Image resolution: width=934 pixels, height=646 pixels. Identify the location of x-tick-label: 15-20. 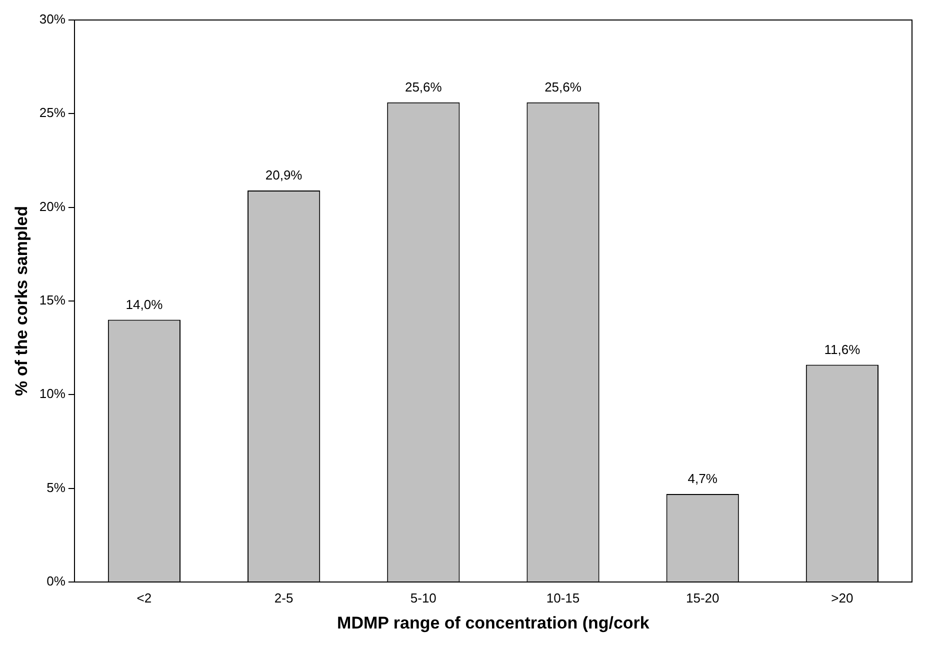
(703, 598).